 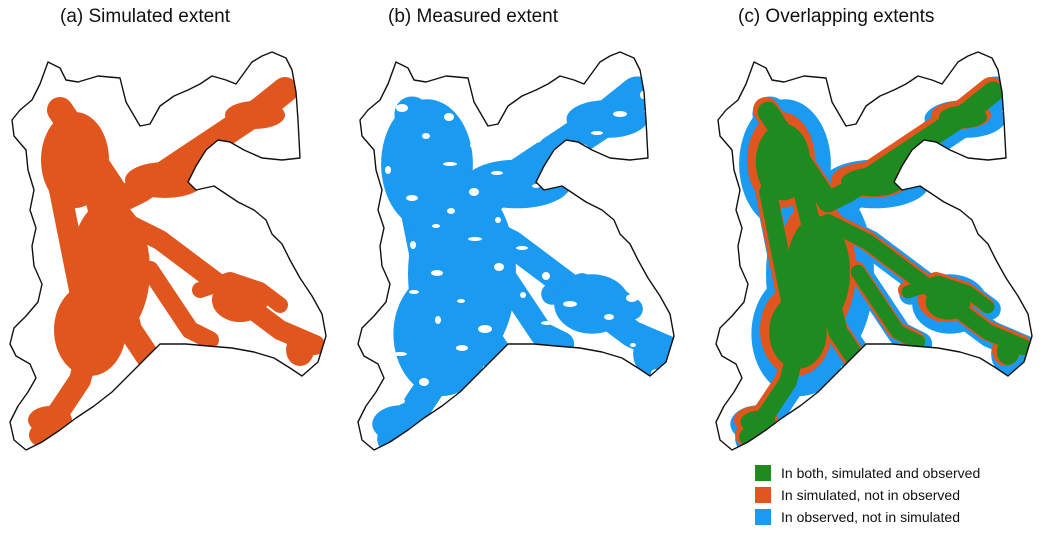 I want to click on legend-item-simulated-only: In simulated, not in observed, so click(x=867, y=495).